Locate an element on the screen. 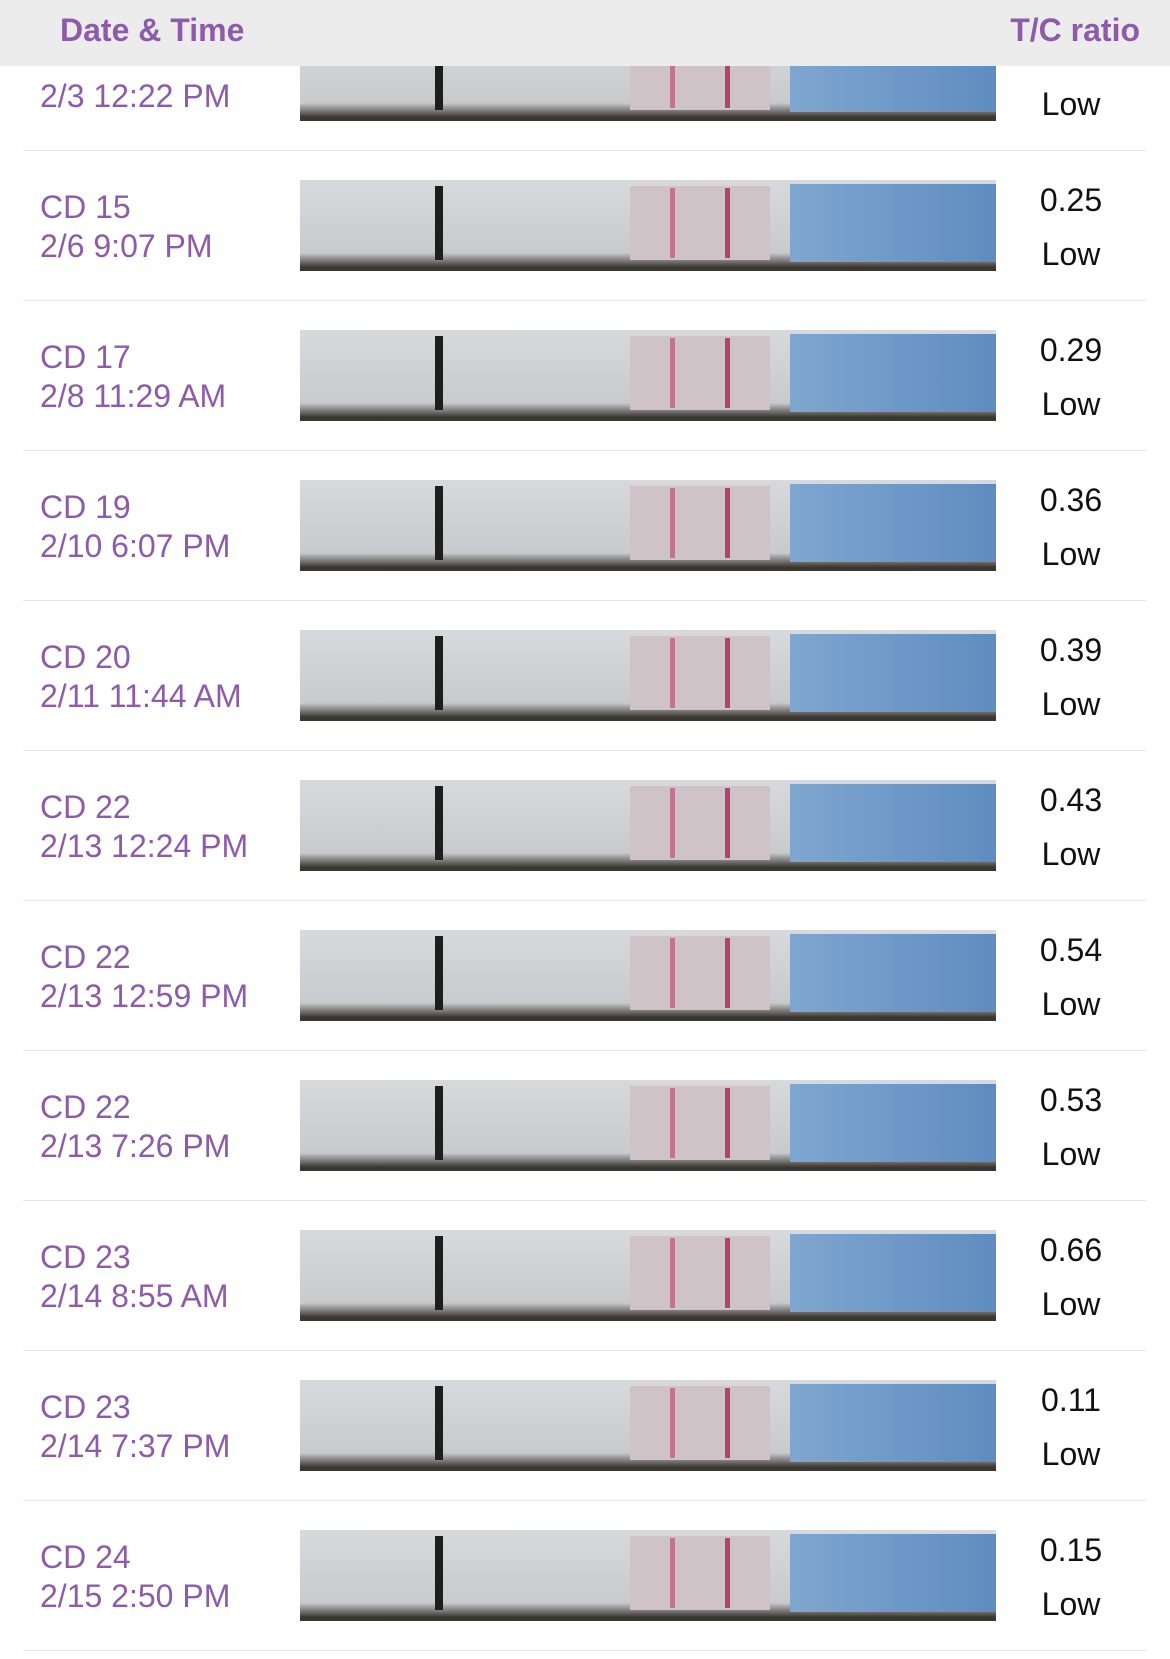 The image size is (1170, 1659). date-time: 2/3 12:22 PM is located at coordinates (135, 96).